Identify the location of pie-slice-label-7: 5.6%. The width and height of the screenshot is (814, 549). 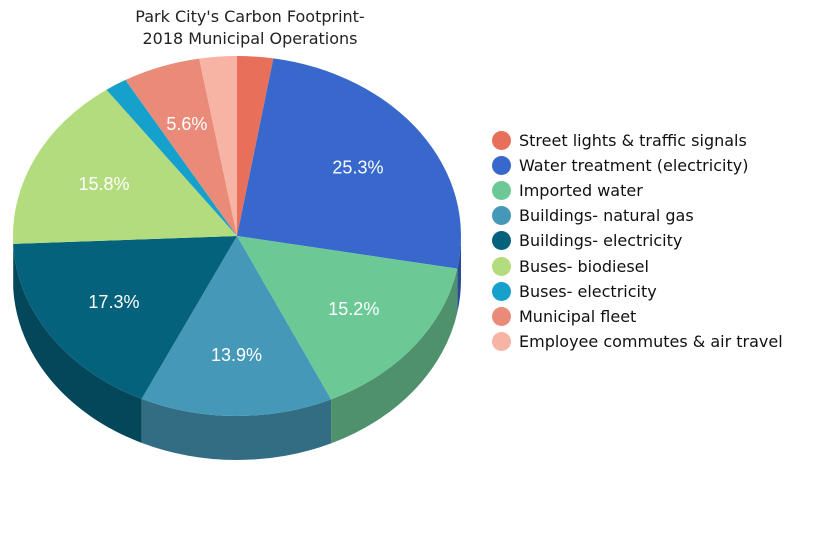
(186, 124).